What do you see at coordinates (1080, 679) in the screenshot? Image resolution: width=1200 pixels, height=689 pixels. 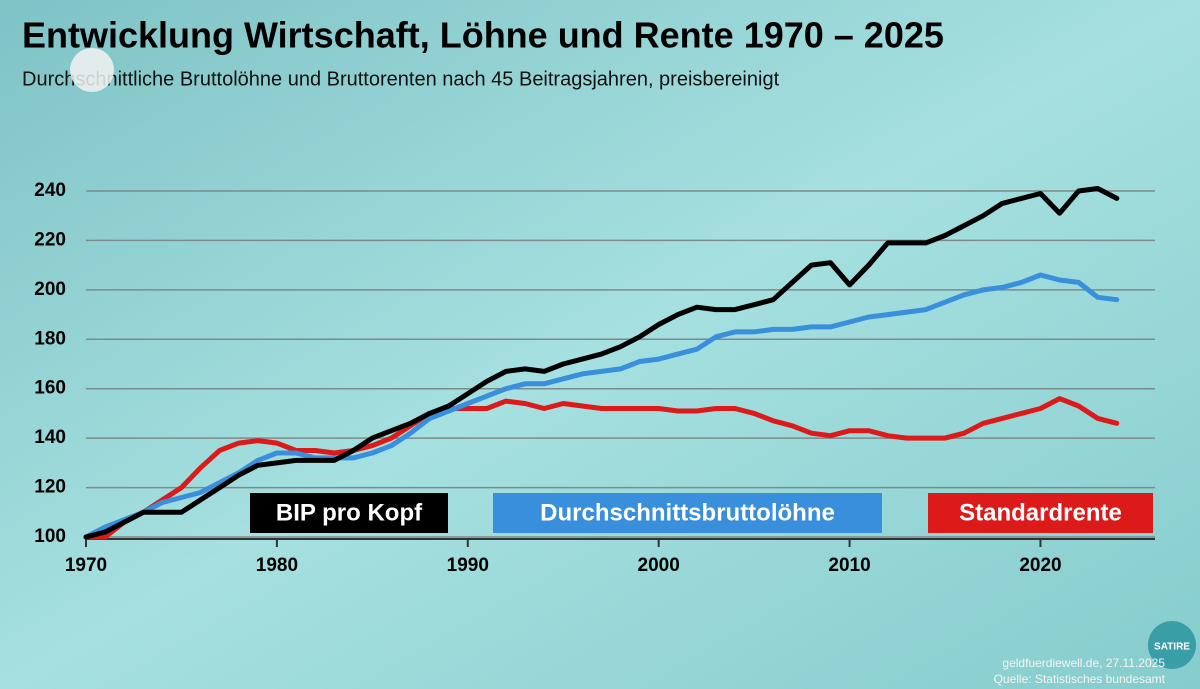 I see `source: Quelle: Statistisches bundesamt` at bounding box center [1080, 679].